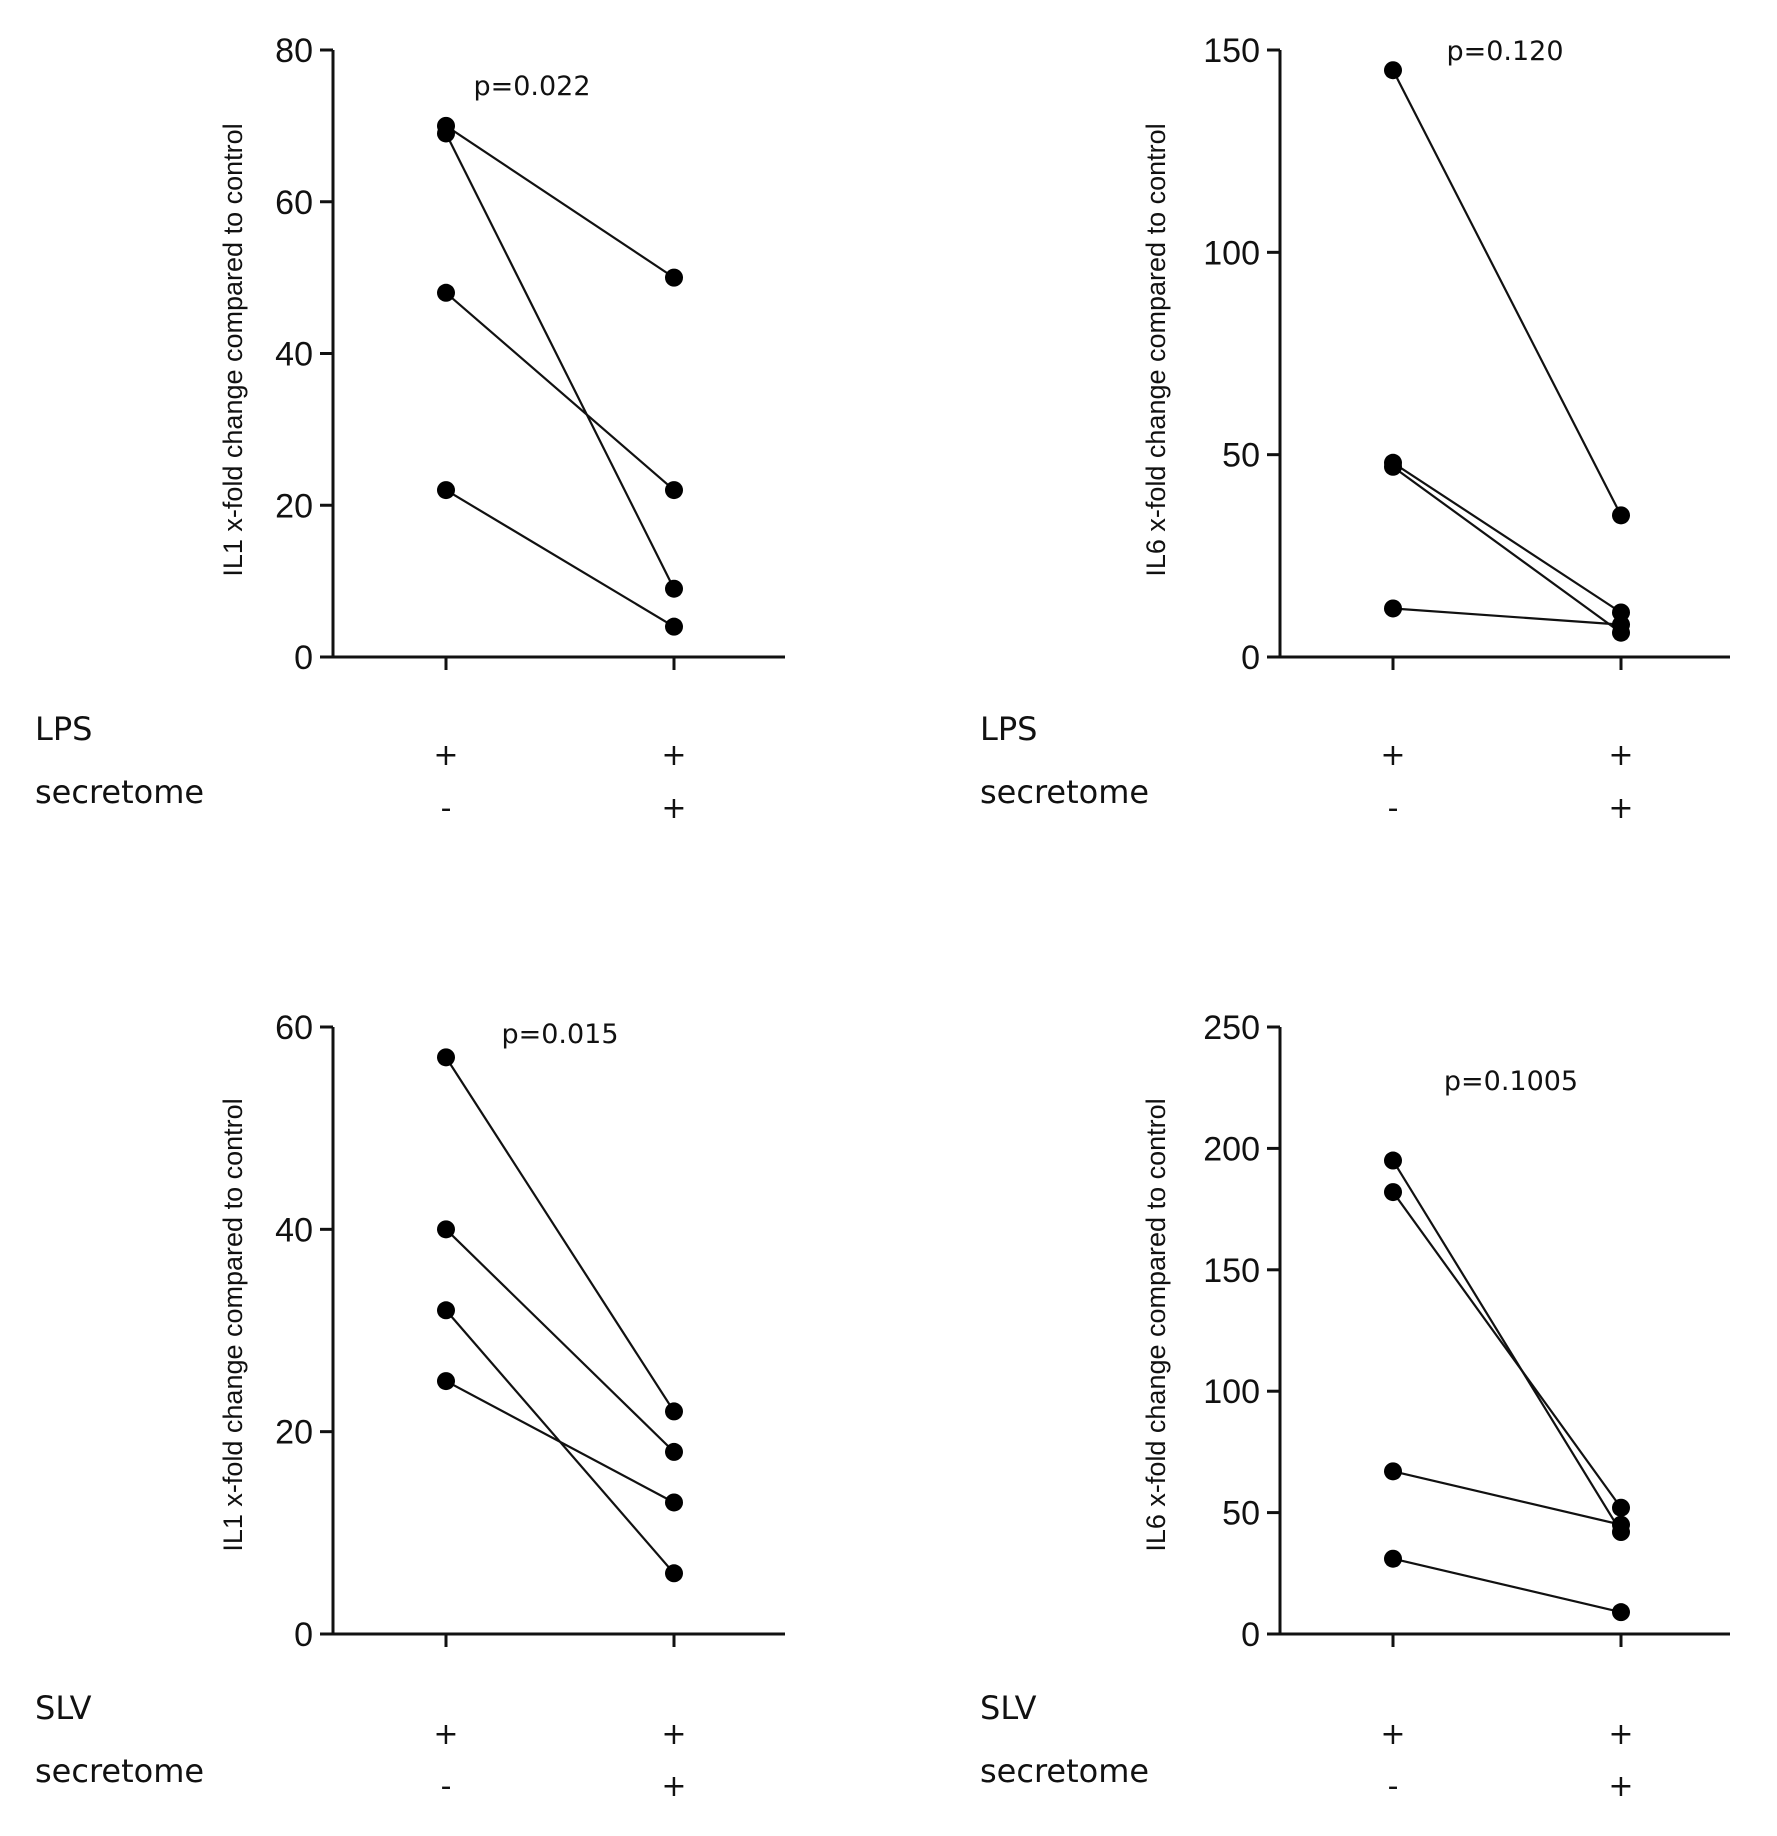 This screenshot has height=1836, width=1777. I want to click on p-value-annotation: p=0.022, so click(531, 86).